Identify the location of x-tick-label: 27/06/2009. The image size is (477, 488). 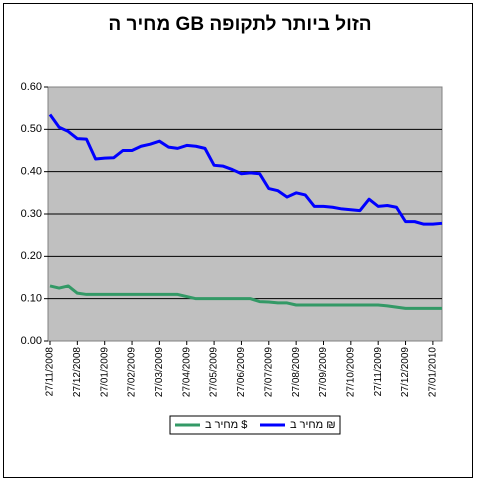
(241, 372).